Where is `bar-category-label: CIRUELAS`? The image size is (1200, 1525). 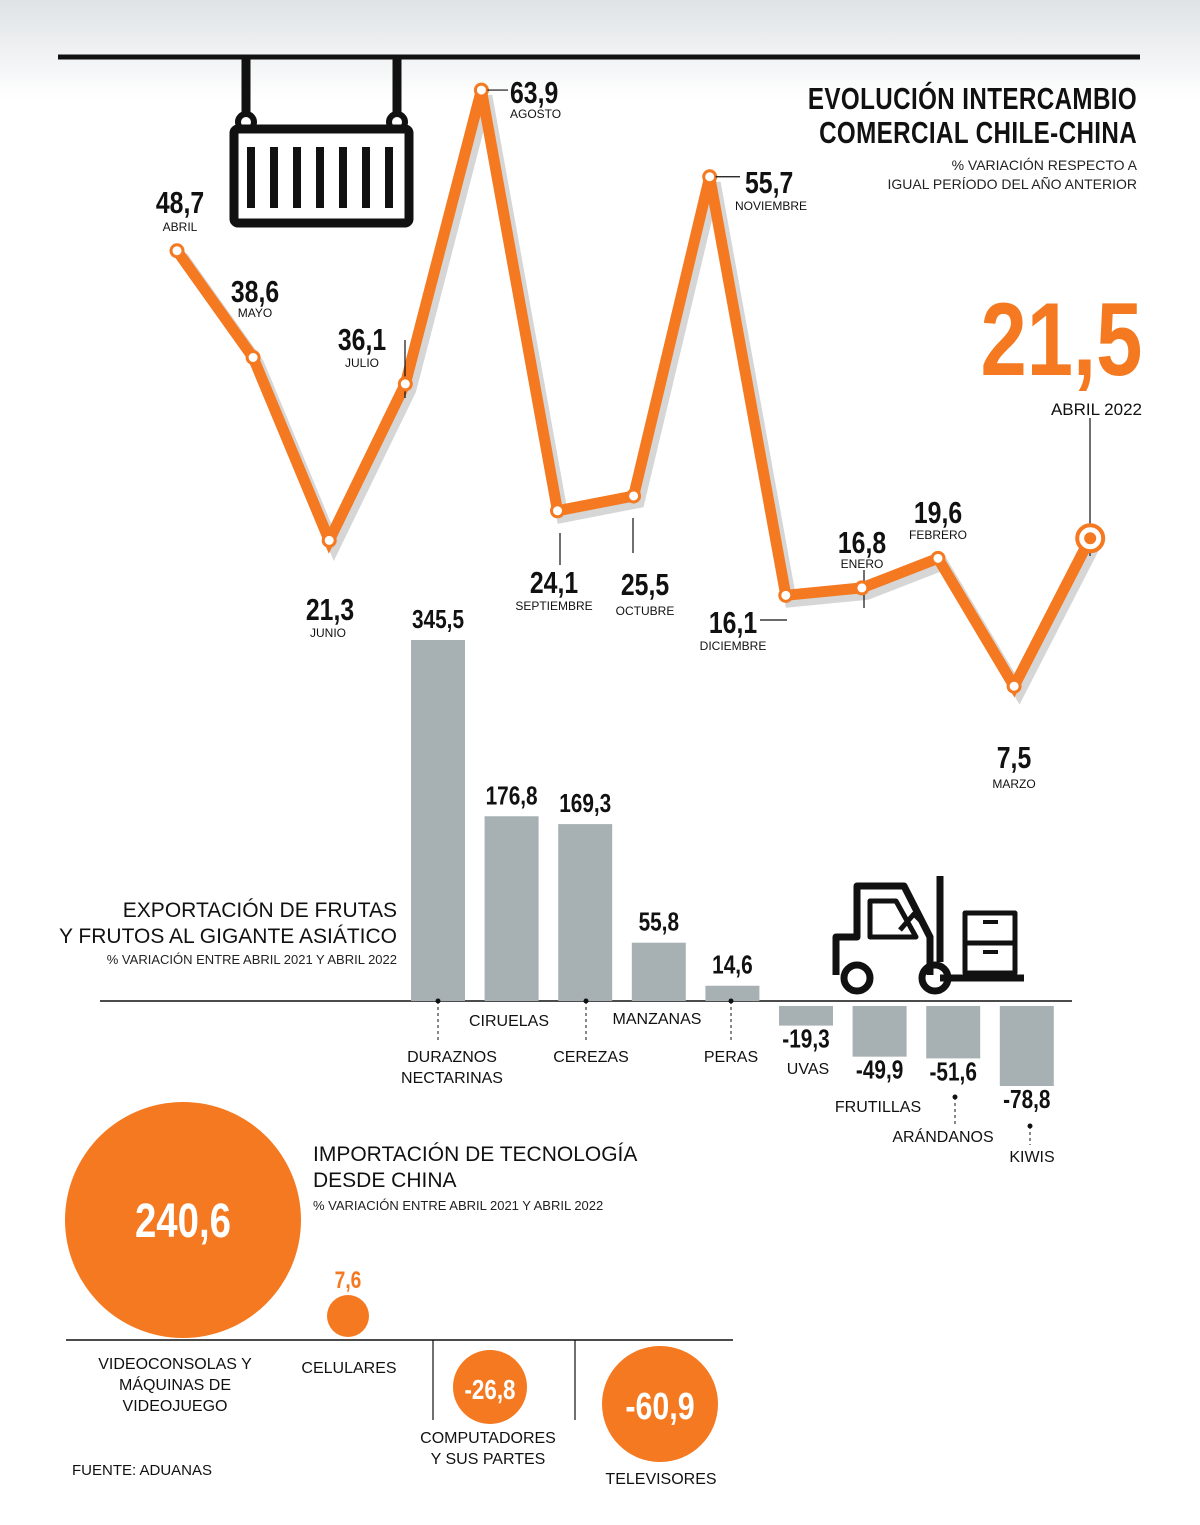 bar-category-label: CIRUELAS is located at coordinates (509, 1021).